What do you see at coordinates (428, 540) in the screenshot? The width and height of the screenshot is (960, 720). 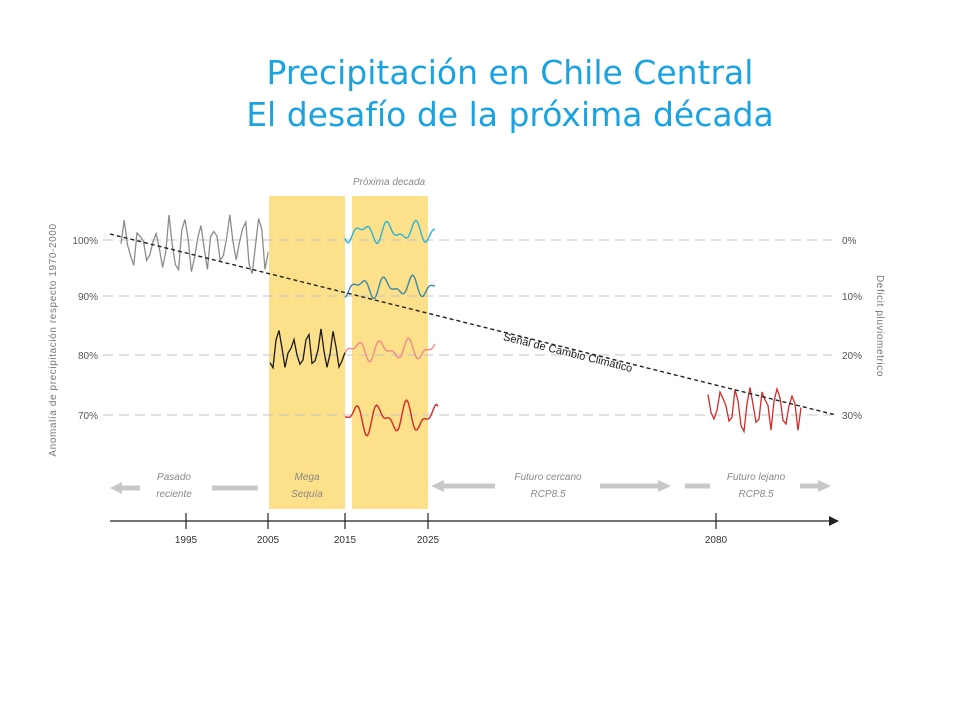 I see `year-2025: 2025` at bounding box center [428, 540].